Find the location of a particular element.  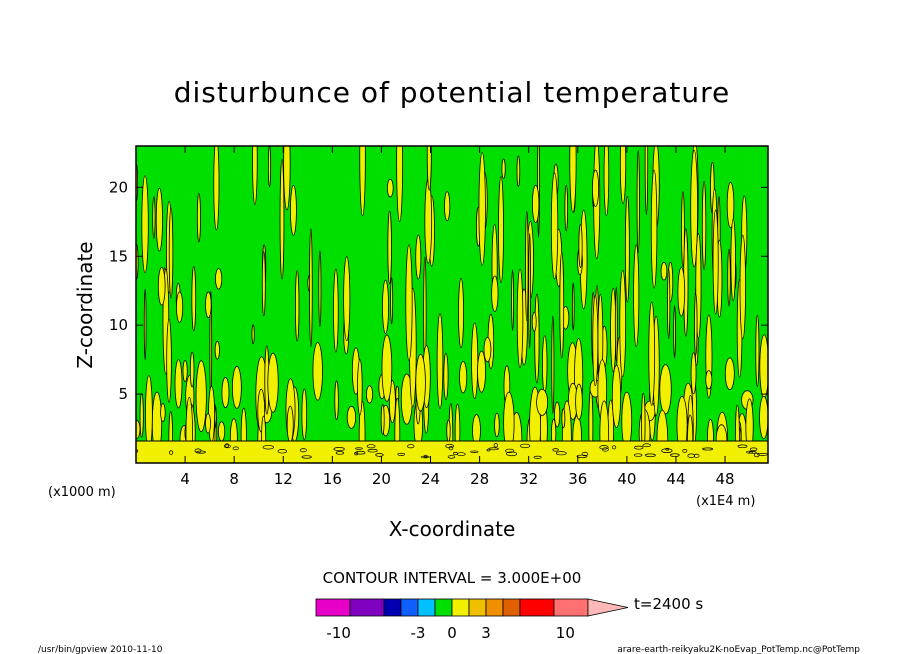

y-tick-label: 10 is located at coordinates (118, 325).